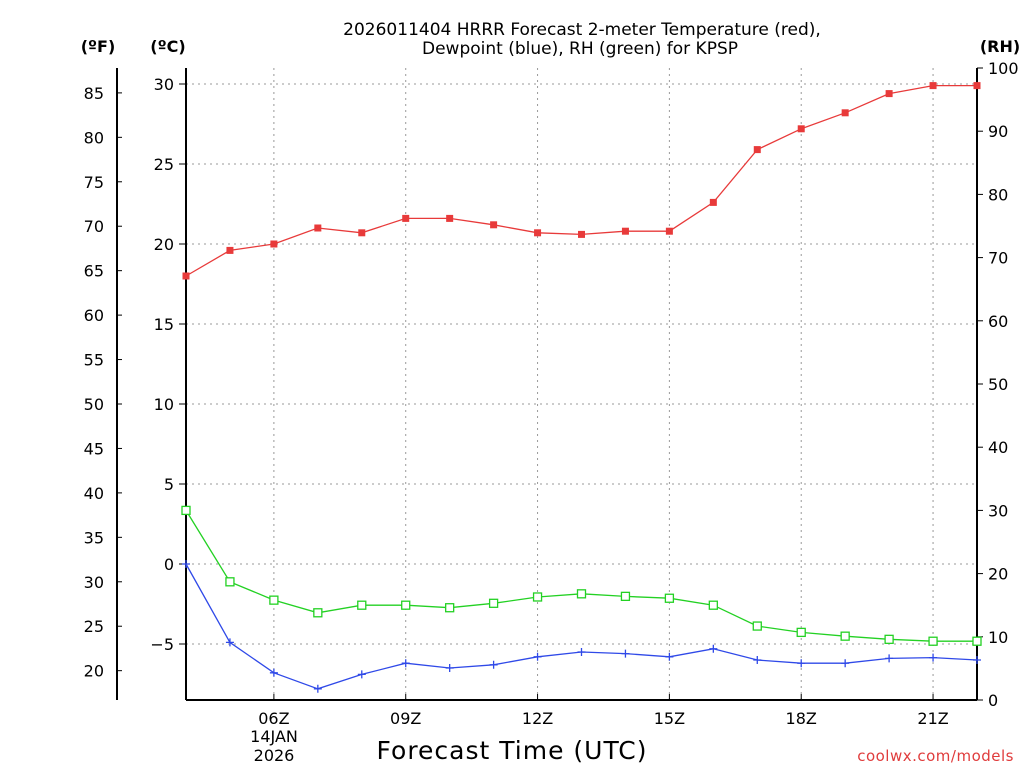 This screenshot has width=1024, height=768. What do you see at coordinates (94, 493) in the screenshot?
I see `fahrenheit-tick-label: 40` at bounding box center [94, 493].